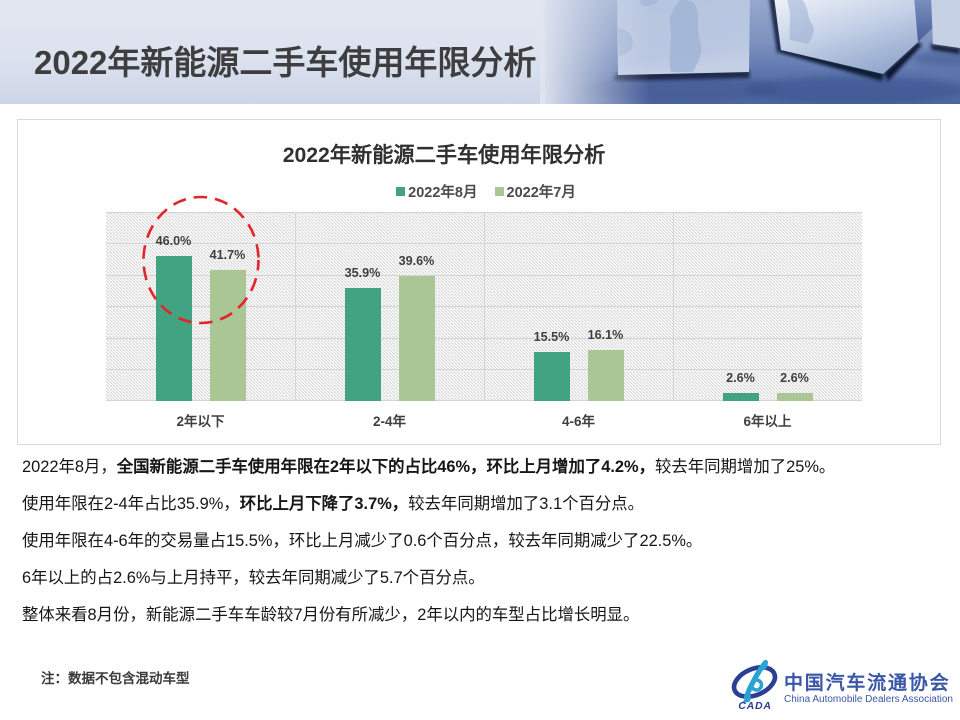 The height and width of the screenshot is (720, 960). Describe the element at coordinates (755, 705) in the screenshot. I see `svg-text: CADA` at that location.